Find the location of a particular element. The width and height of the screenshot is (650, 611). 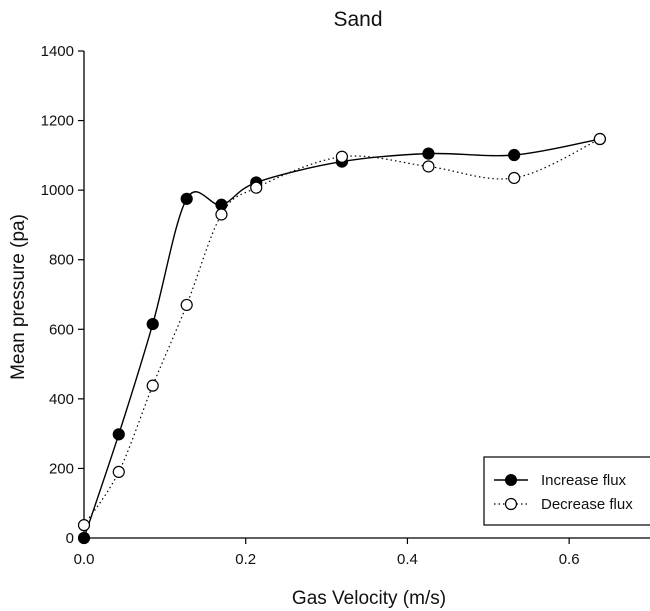

y-axis-ticks: 0 200 400 600 800 1000 1200 1400 is located at coordinates (62, 295).